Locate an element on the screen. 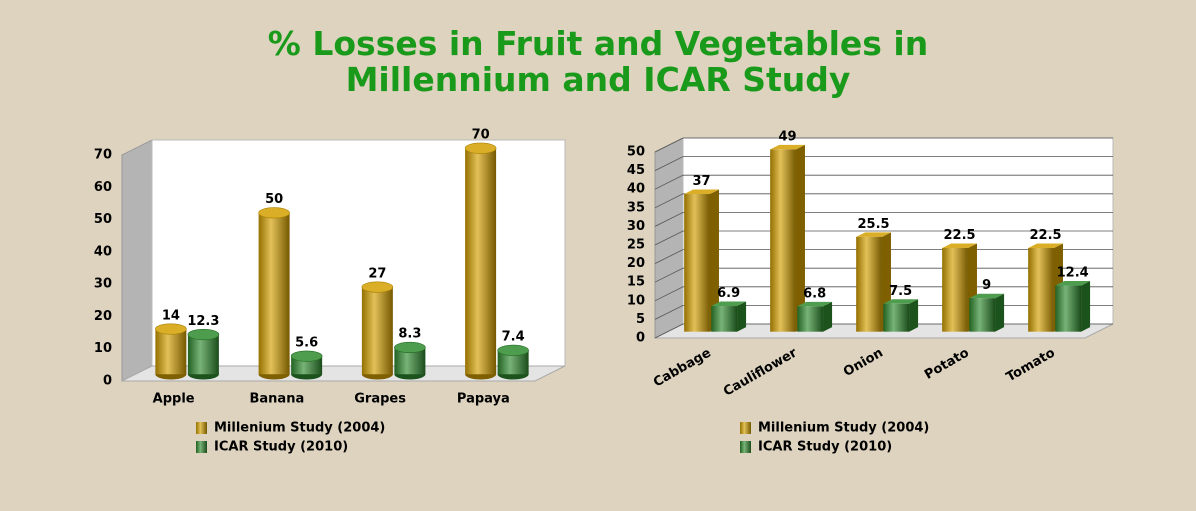 Image resolution: width=1196 pixels, height=511 pixels. x-tick-label: Onion is located at coordinates (863, 363).